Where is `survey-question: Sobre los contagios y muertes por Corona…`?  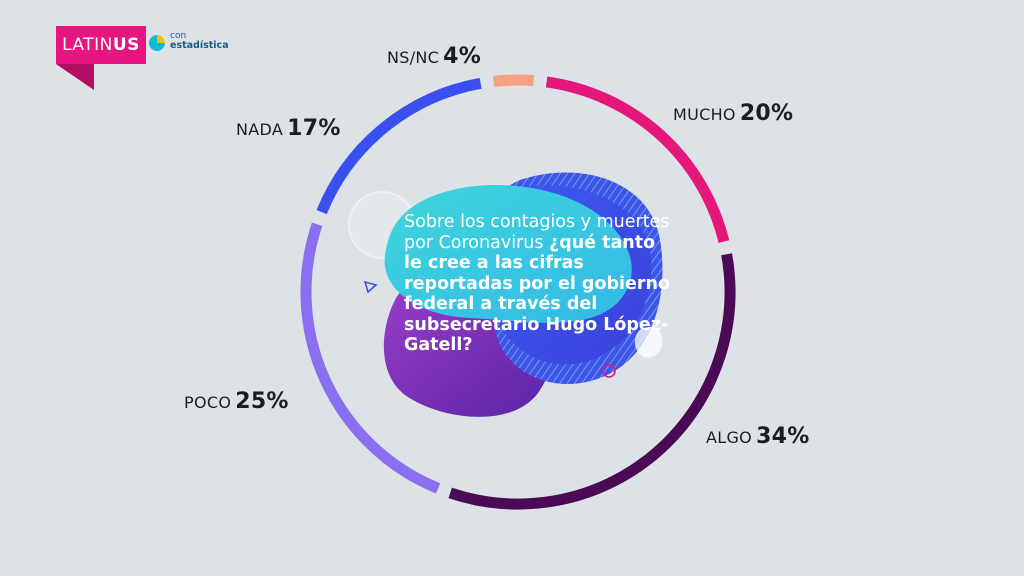
survey-question: Sobre los contagios y muertes por Corona… is located at coordinates (538, 284).